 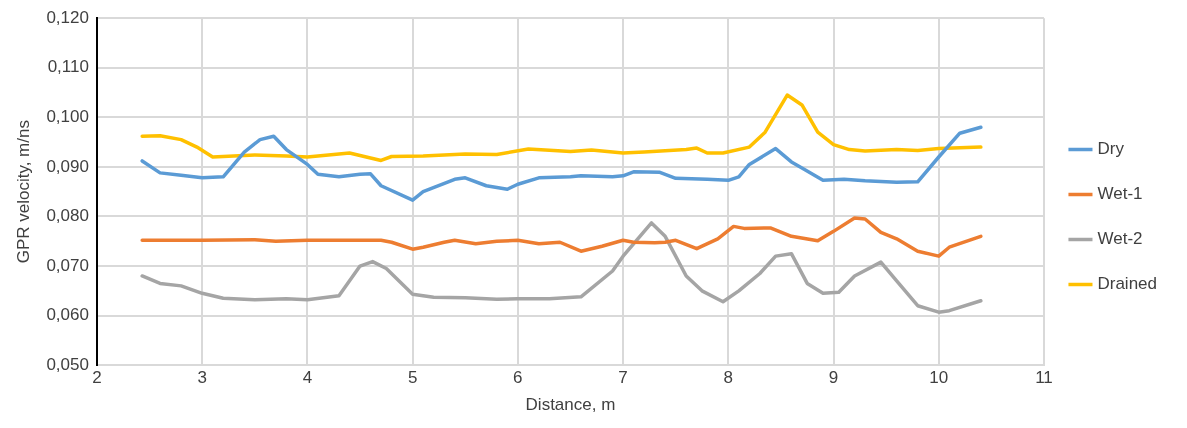 I want to click on legend-label: Drained, so click(x=1127, y=284).